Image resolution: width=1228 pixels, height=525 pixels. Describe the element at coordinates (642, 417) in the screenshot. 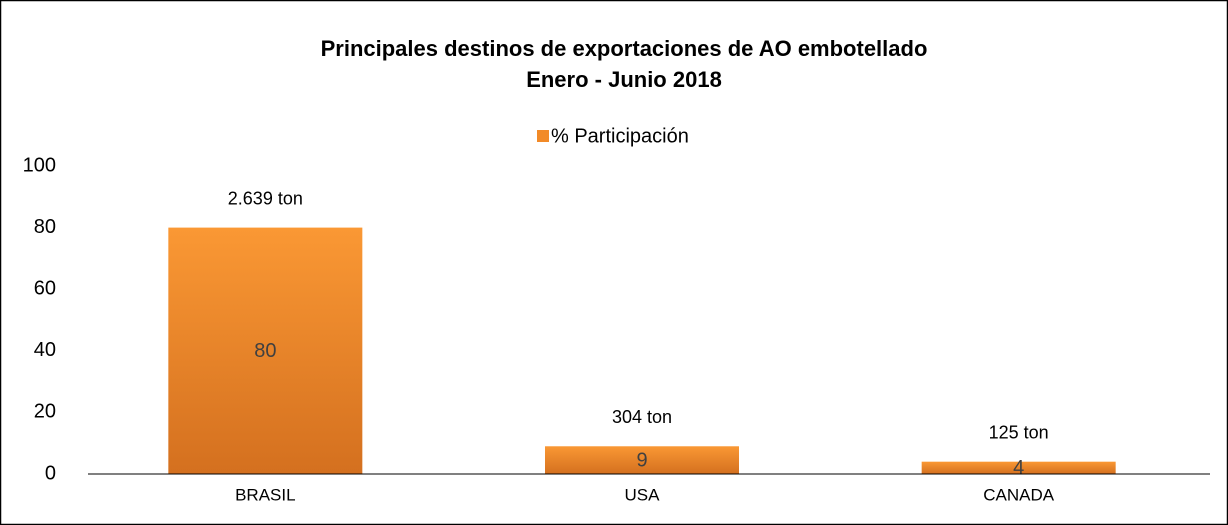

I see `annotation: 304 ton` at that location.